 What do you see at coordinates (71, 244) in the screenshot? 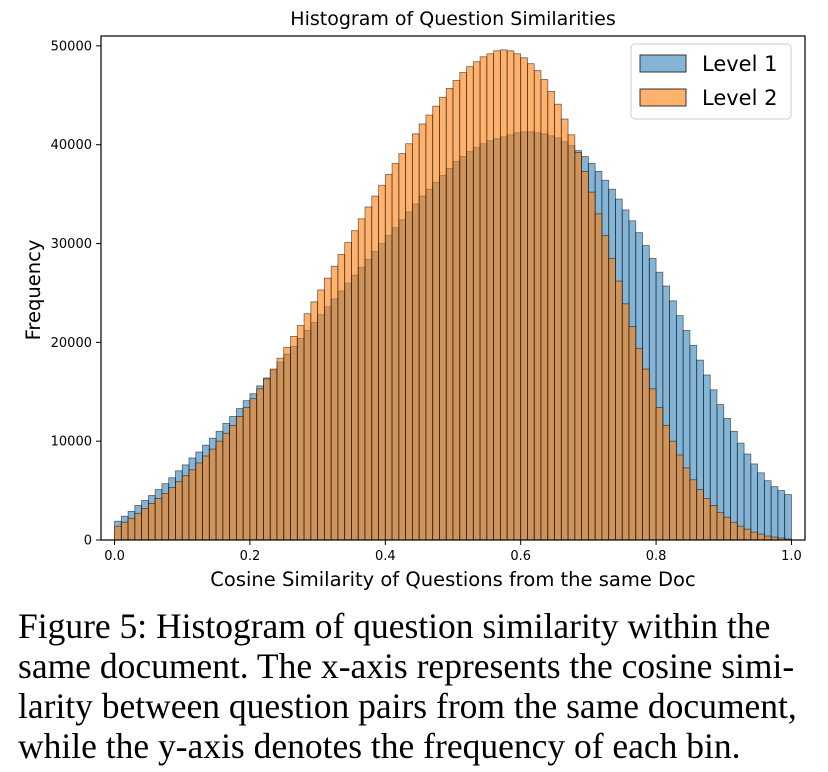
I see `y-tick-label: 30000` at bounding box center [71, 244].